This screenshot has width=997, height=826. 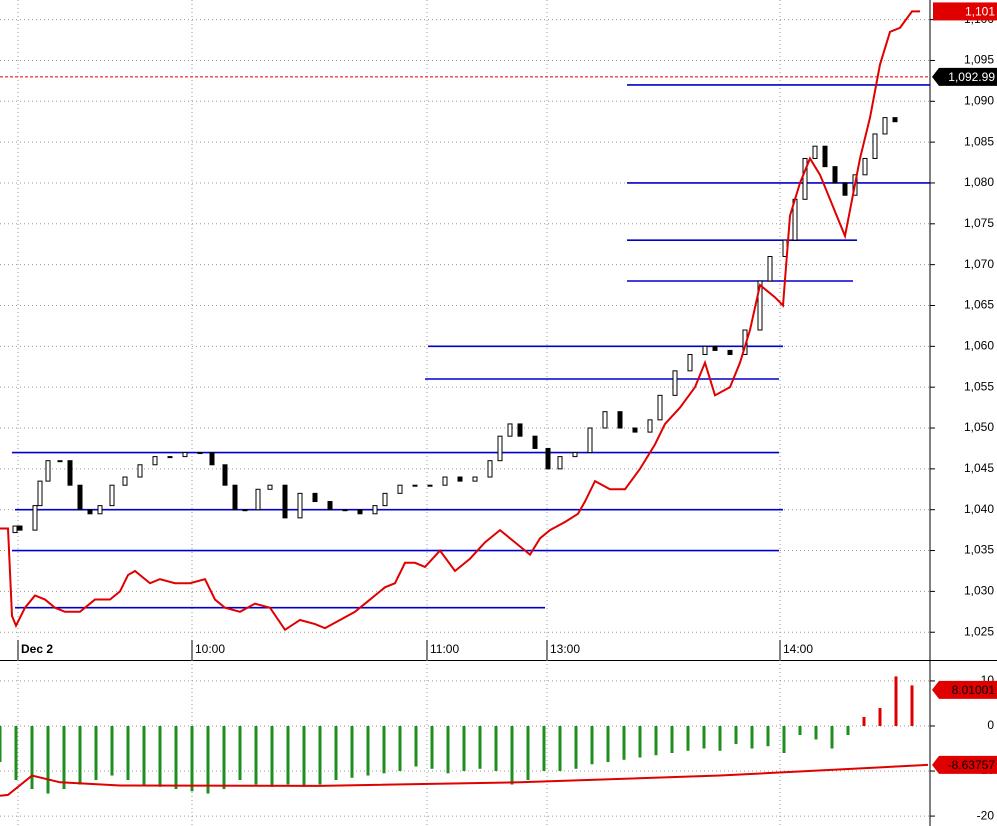 What do you see at coordinates (979, 223) in the screenshot?
I see `y-tick-label: 1,075` at bounding box center [979, 223].